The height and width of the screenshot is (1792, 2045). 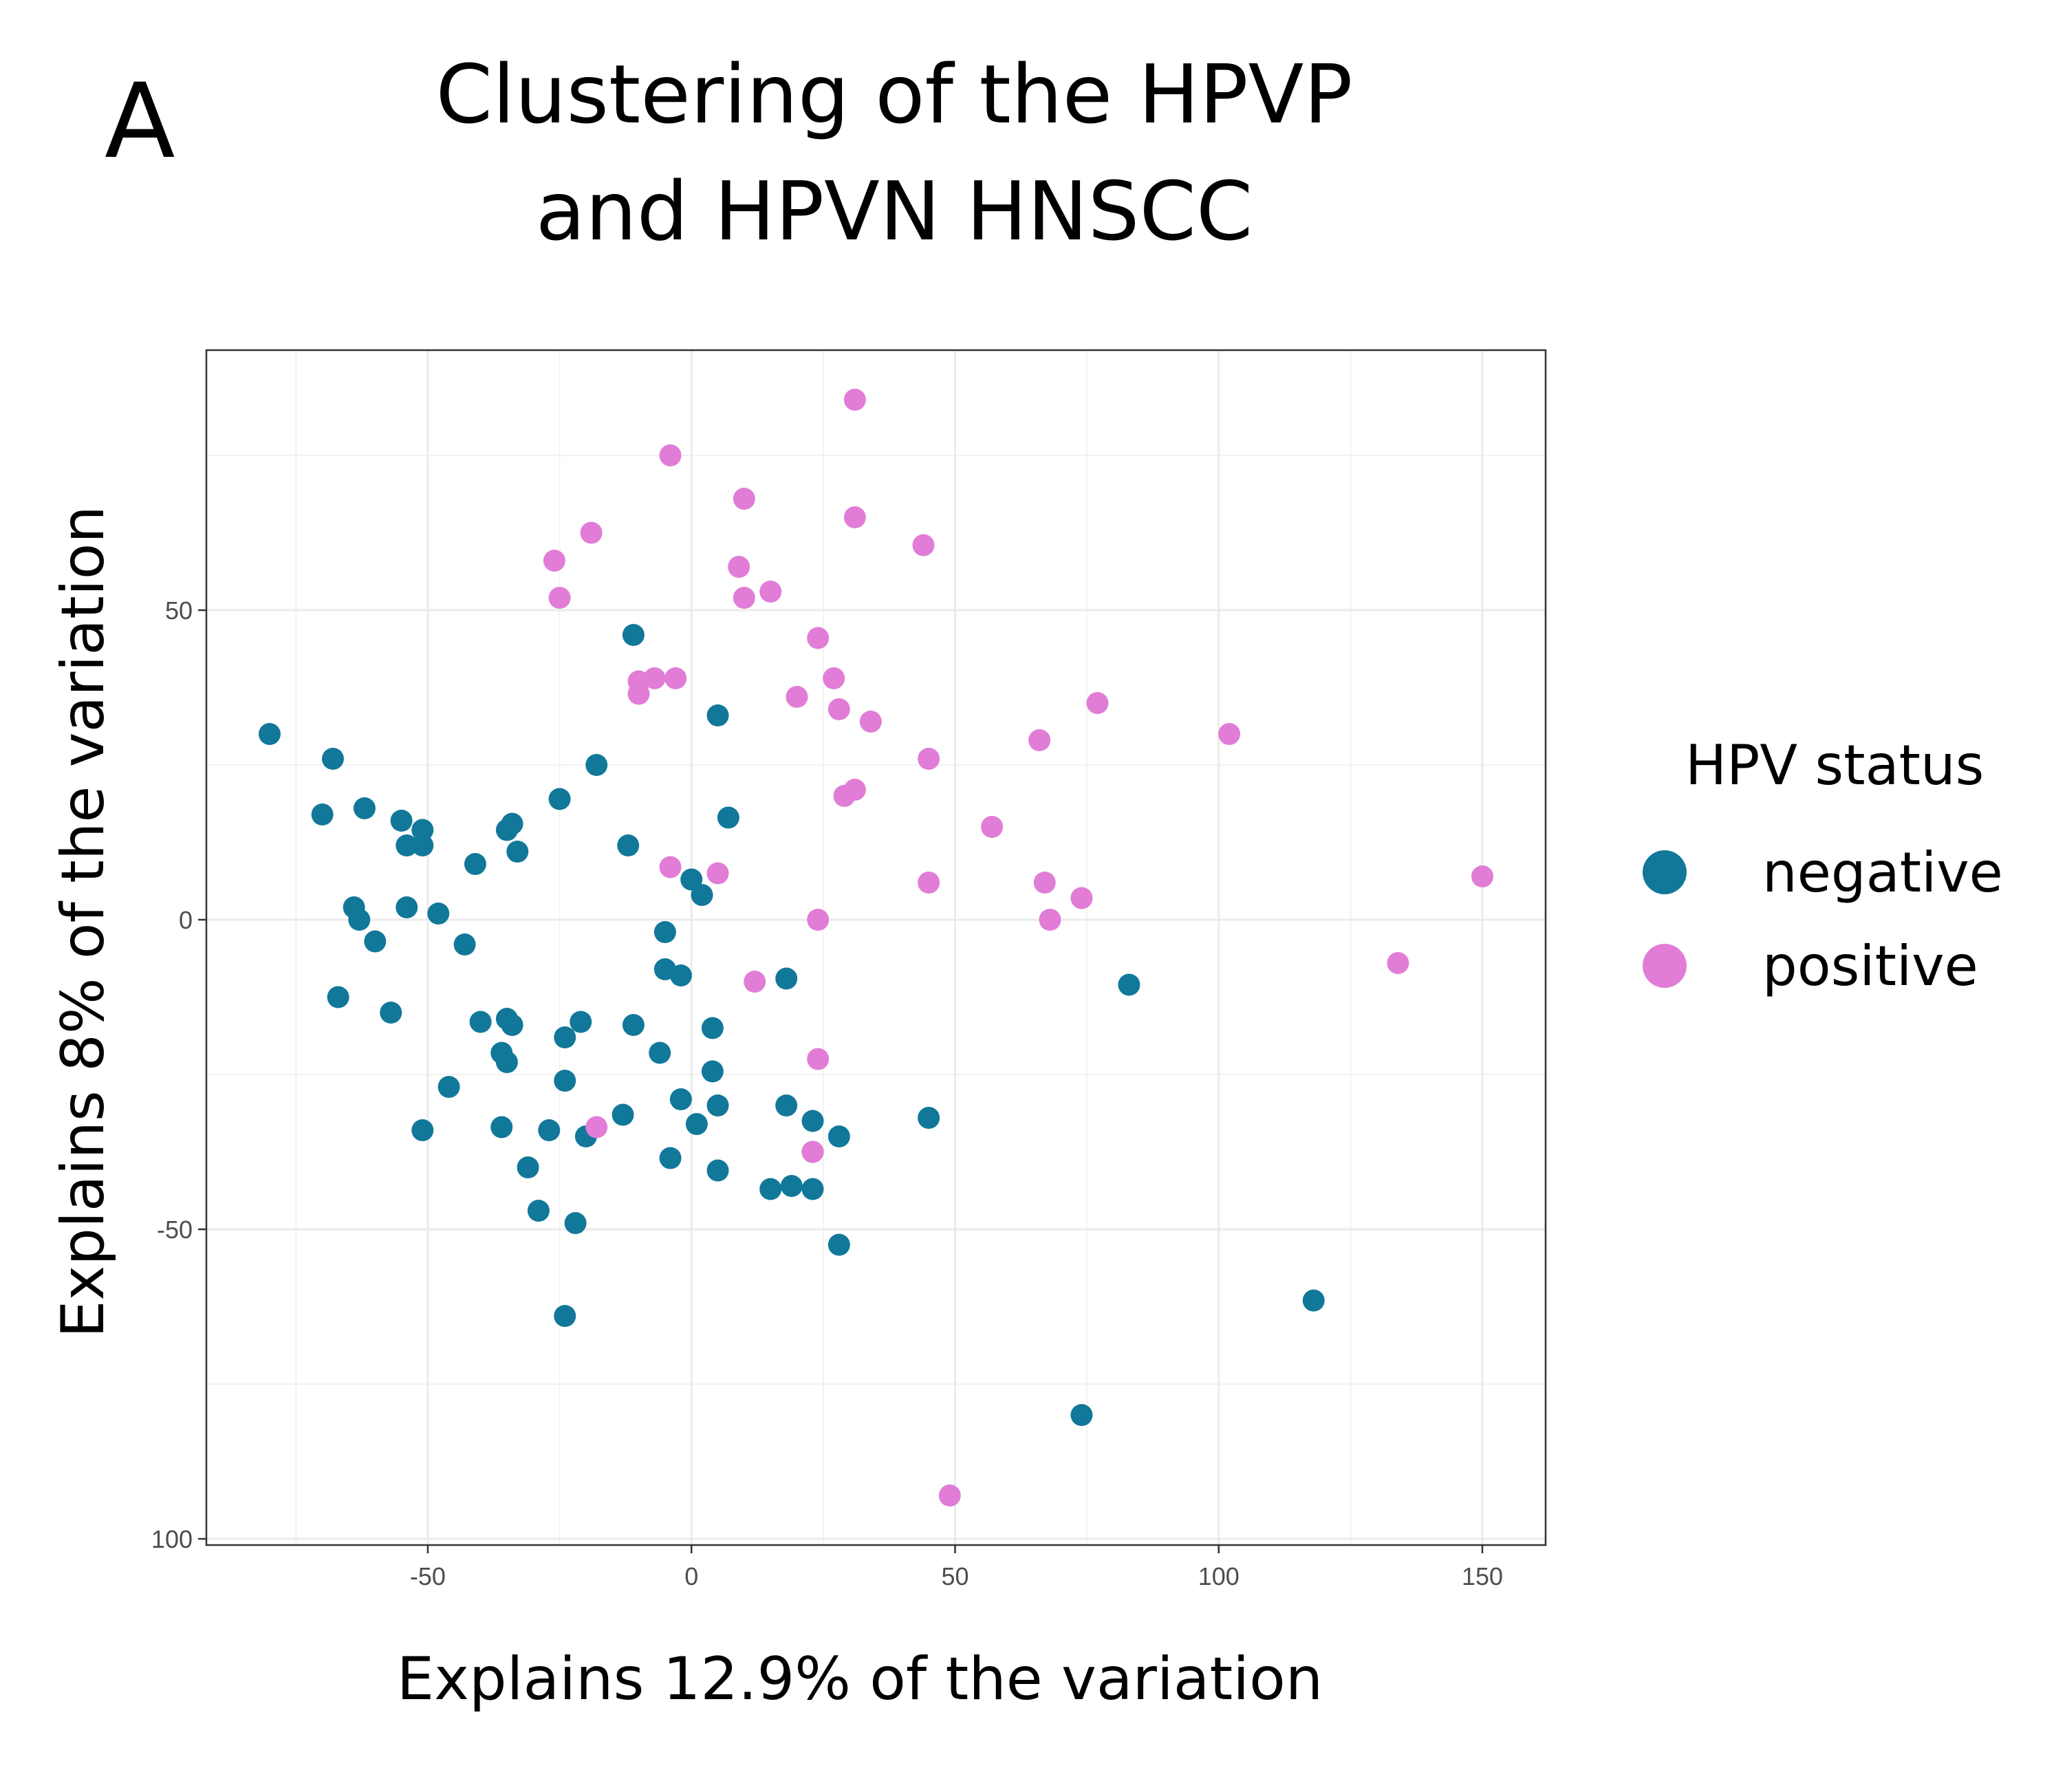 I want to click on y-tick-label: 0, so click(x=186, y=920).